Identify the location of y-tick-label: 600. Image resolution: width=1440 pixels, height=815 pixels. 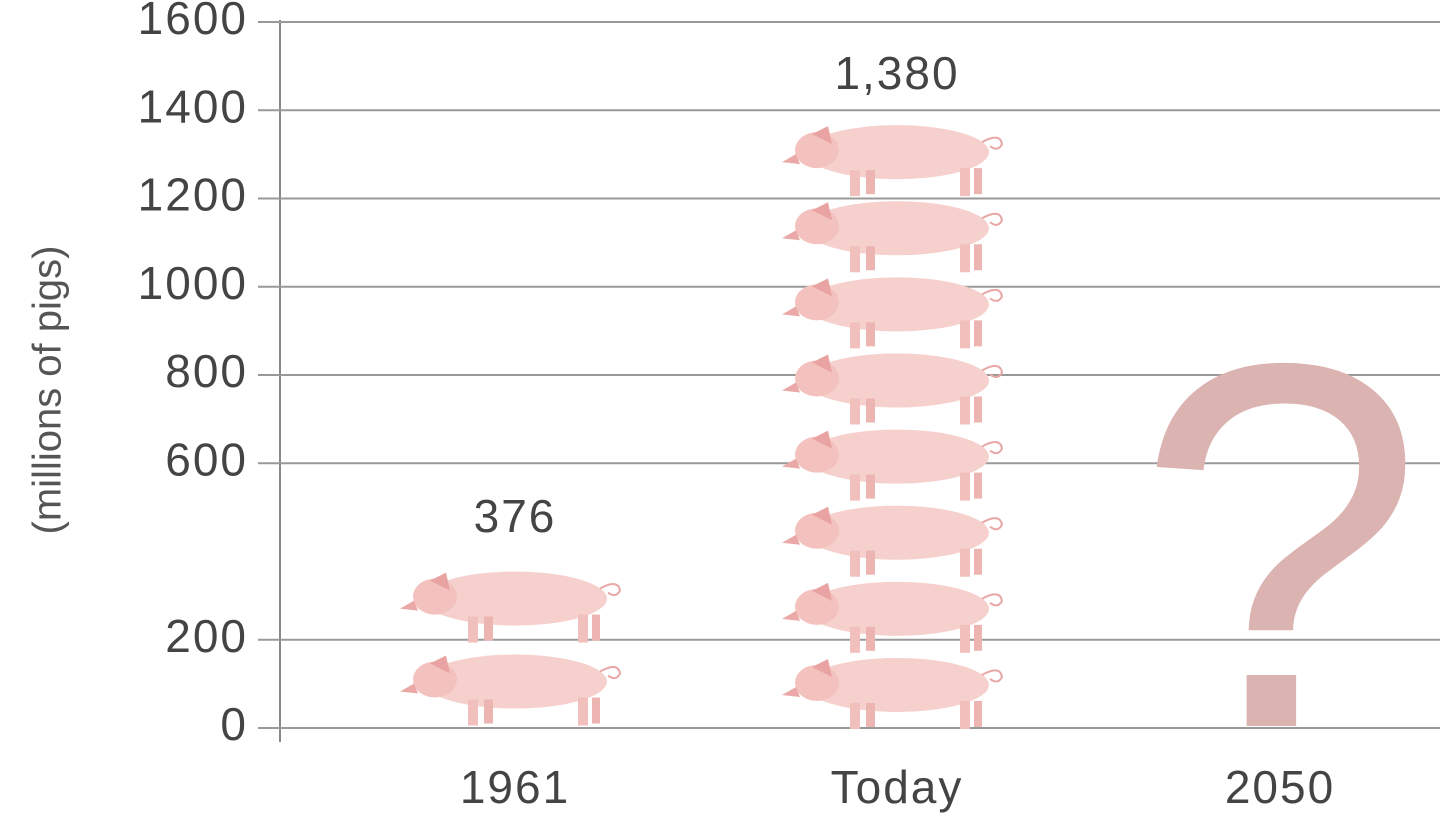
(206, 459).